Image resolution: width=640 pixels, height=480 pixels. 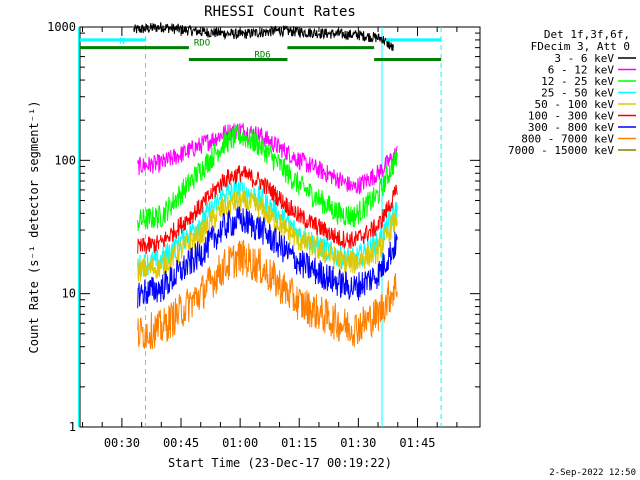 I want to click on legend-entry: 25 - 50 keV, so click(x=577, y=93).